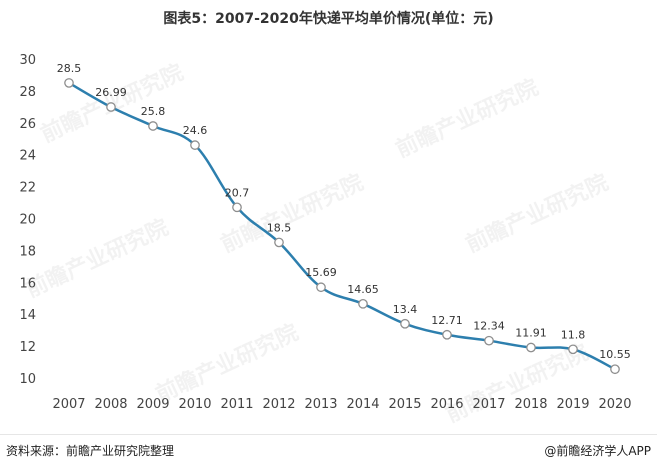  I want to click on y-axis: 10 12 14 16 18 20 22 24 26 28 30, so click(27, 220).